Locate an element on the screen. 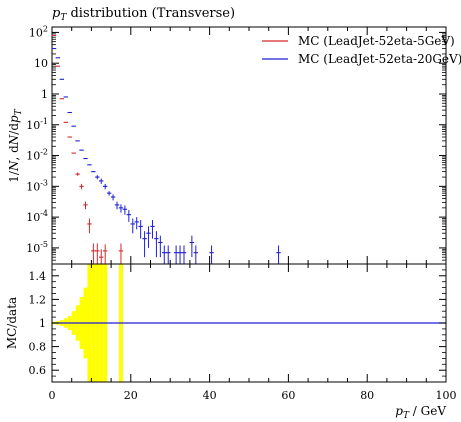  ratio-y-tick-label: 1.4 is located at coordinates (38, 276).